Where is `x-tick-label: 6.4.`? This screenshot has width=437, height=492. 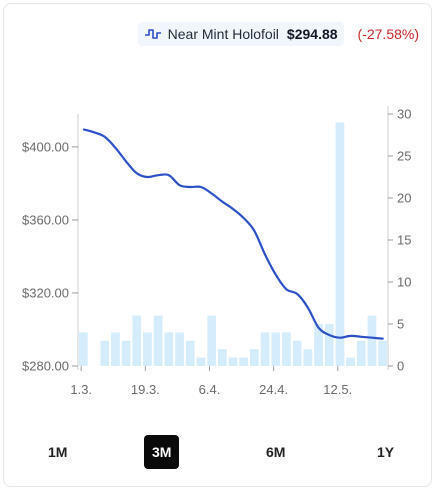 x-tick-label: 6.4. is located at coordinates (210, 389).